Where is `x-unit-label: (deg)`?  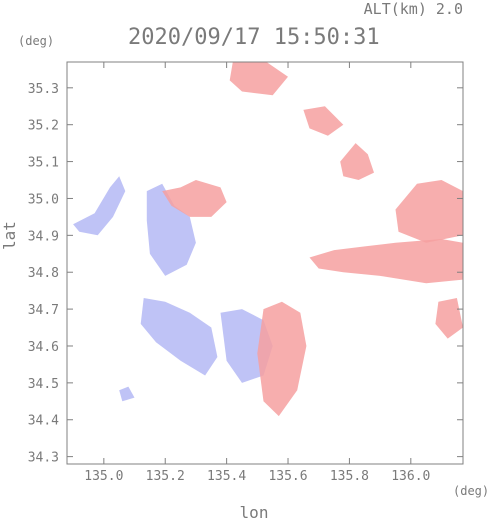
x-unit-label: (deg) is located at coordinates (471, 491).